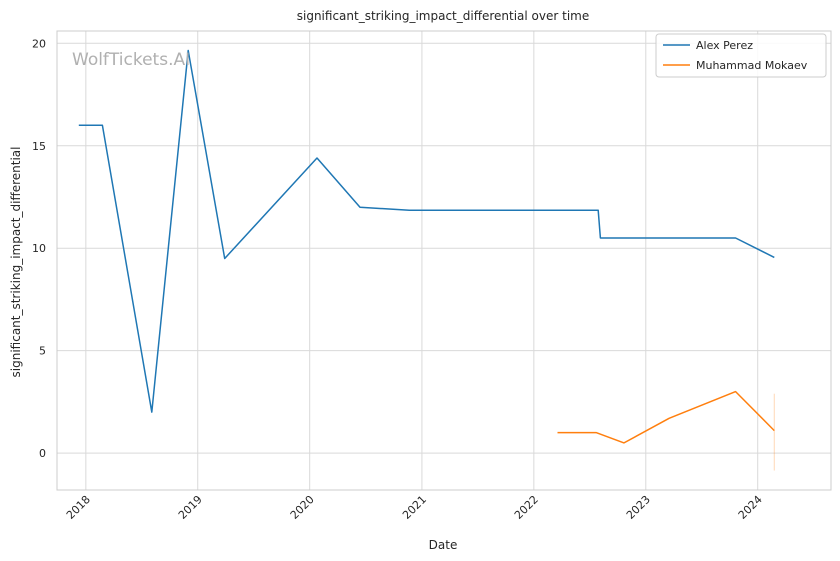 The height and width of the screenshot is (561, 840). I want to click on y-tick-label: 10, so click(39, 248).